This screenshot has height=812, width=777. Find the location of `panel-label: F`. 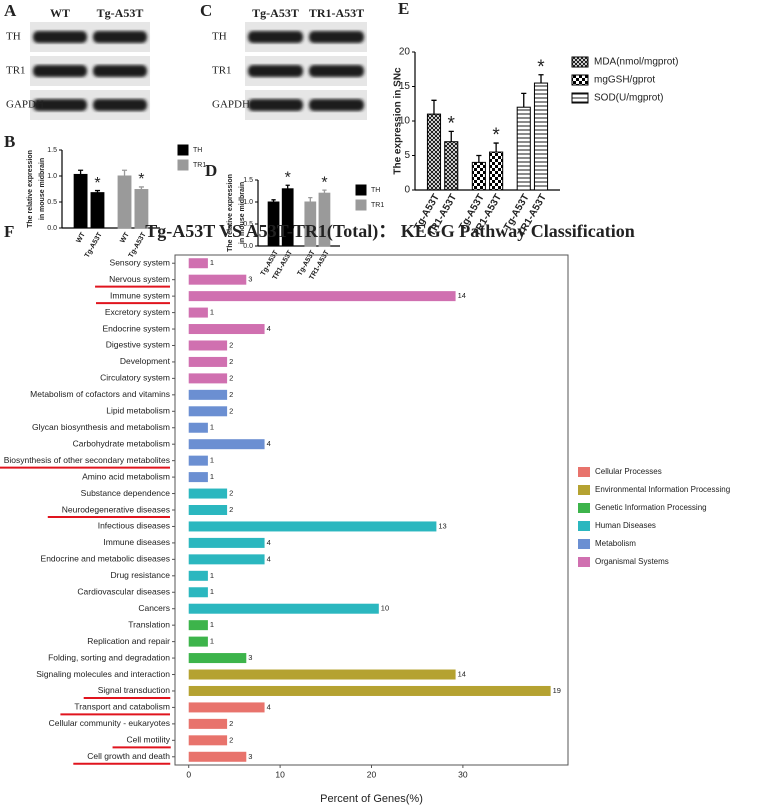

panel-label: F is located at coordinates (9, 231).